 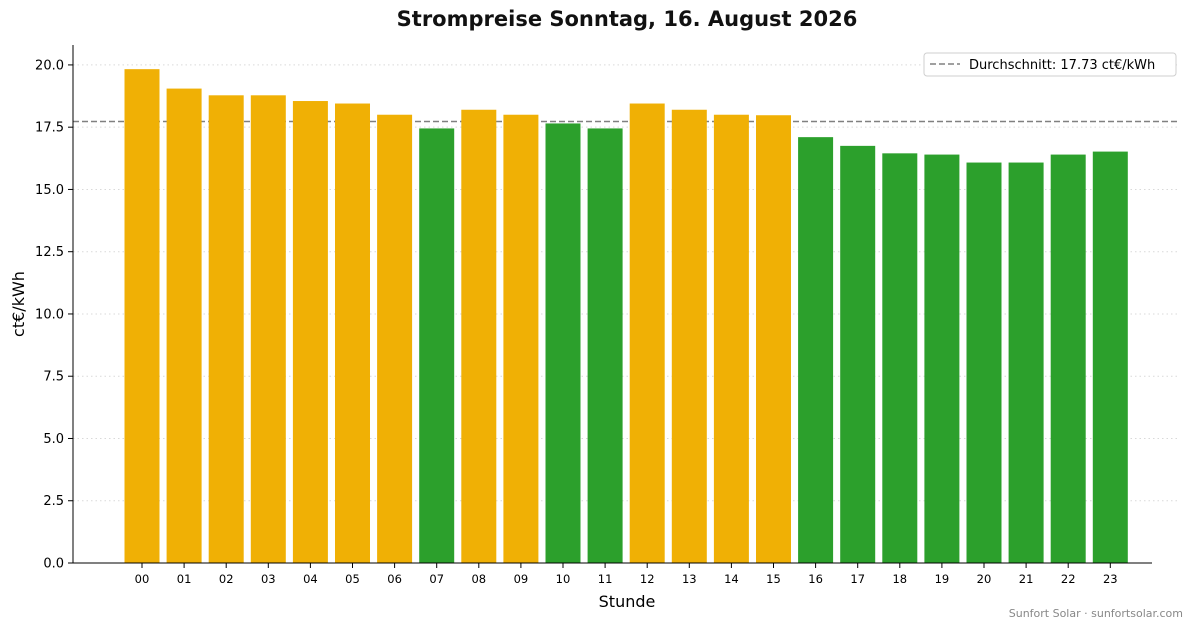 I want to click on x-tick-label: 23, so click(x=1110, y=579).